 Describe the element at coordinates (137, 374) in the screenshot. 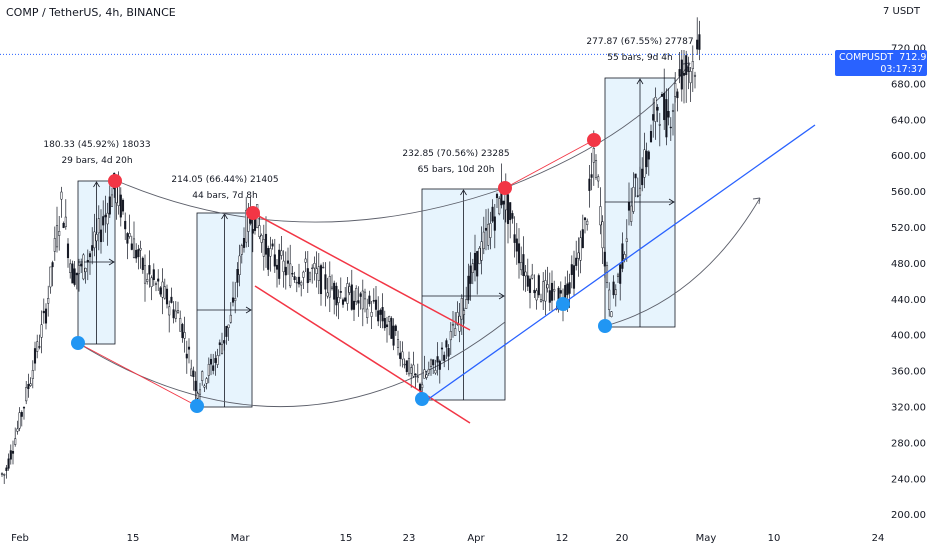

I see `red-connector-line` at that location.